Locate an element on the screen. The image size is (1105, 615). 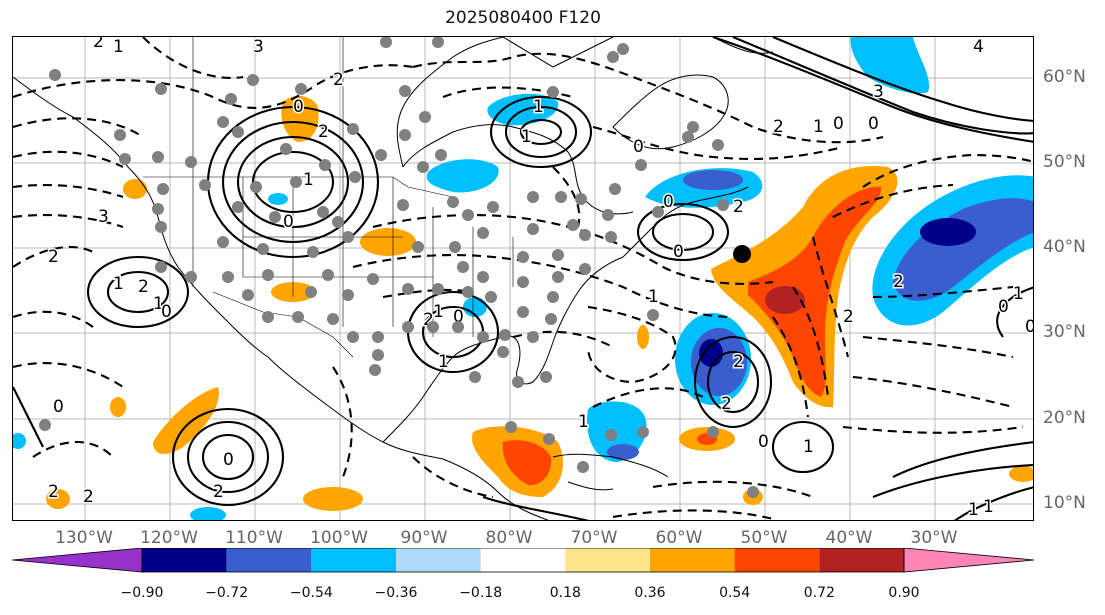
colorbar-tick-label: 0.72 is located at coordinates (819, 593).